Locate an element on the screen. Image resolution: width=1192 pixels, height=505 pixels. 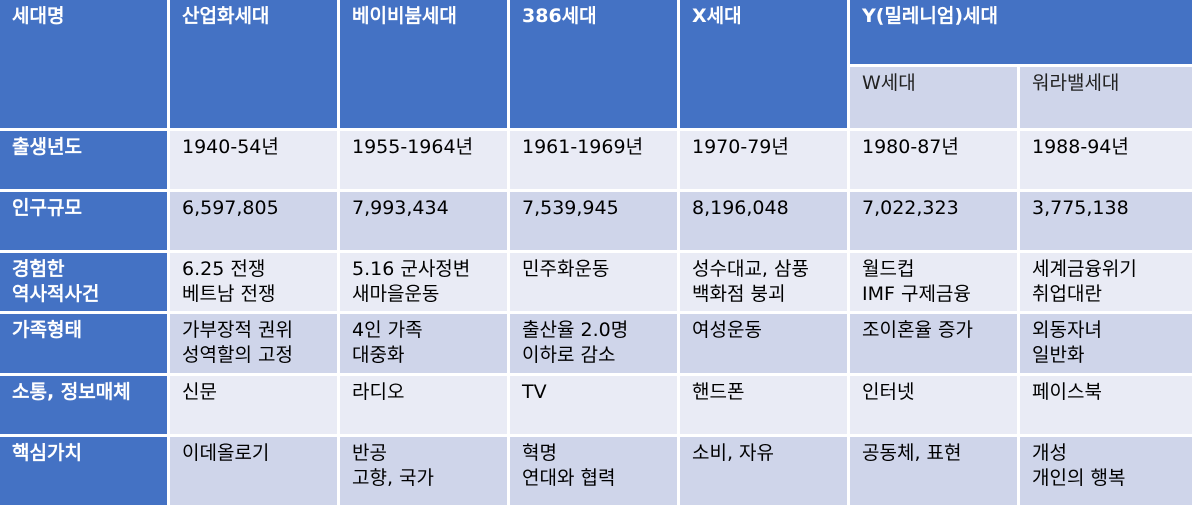
table-cell: 4인 가족 대중화 is located at coordinates (423, 343).